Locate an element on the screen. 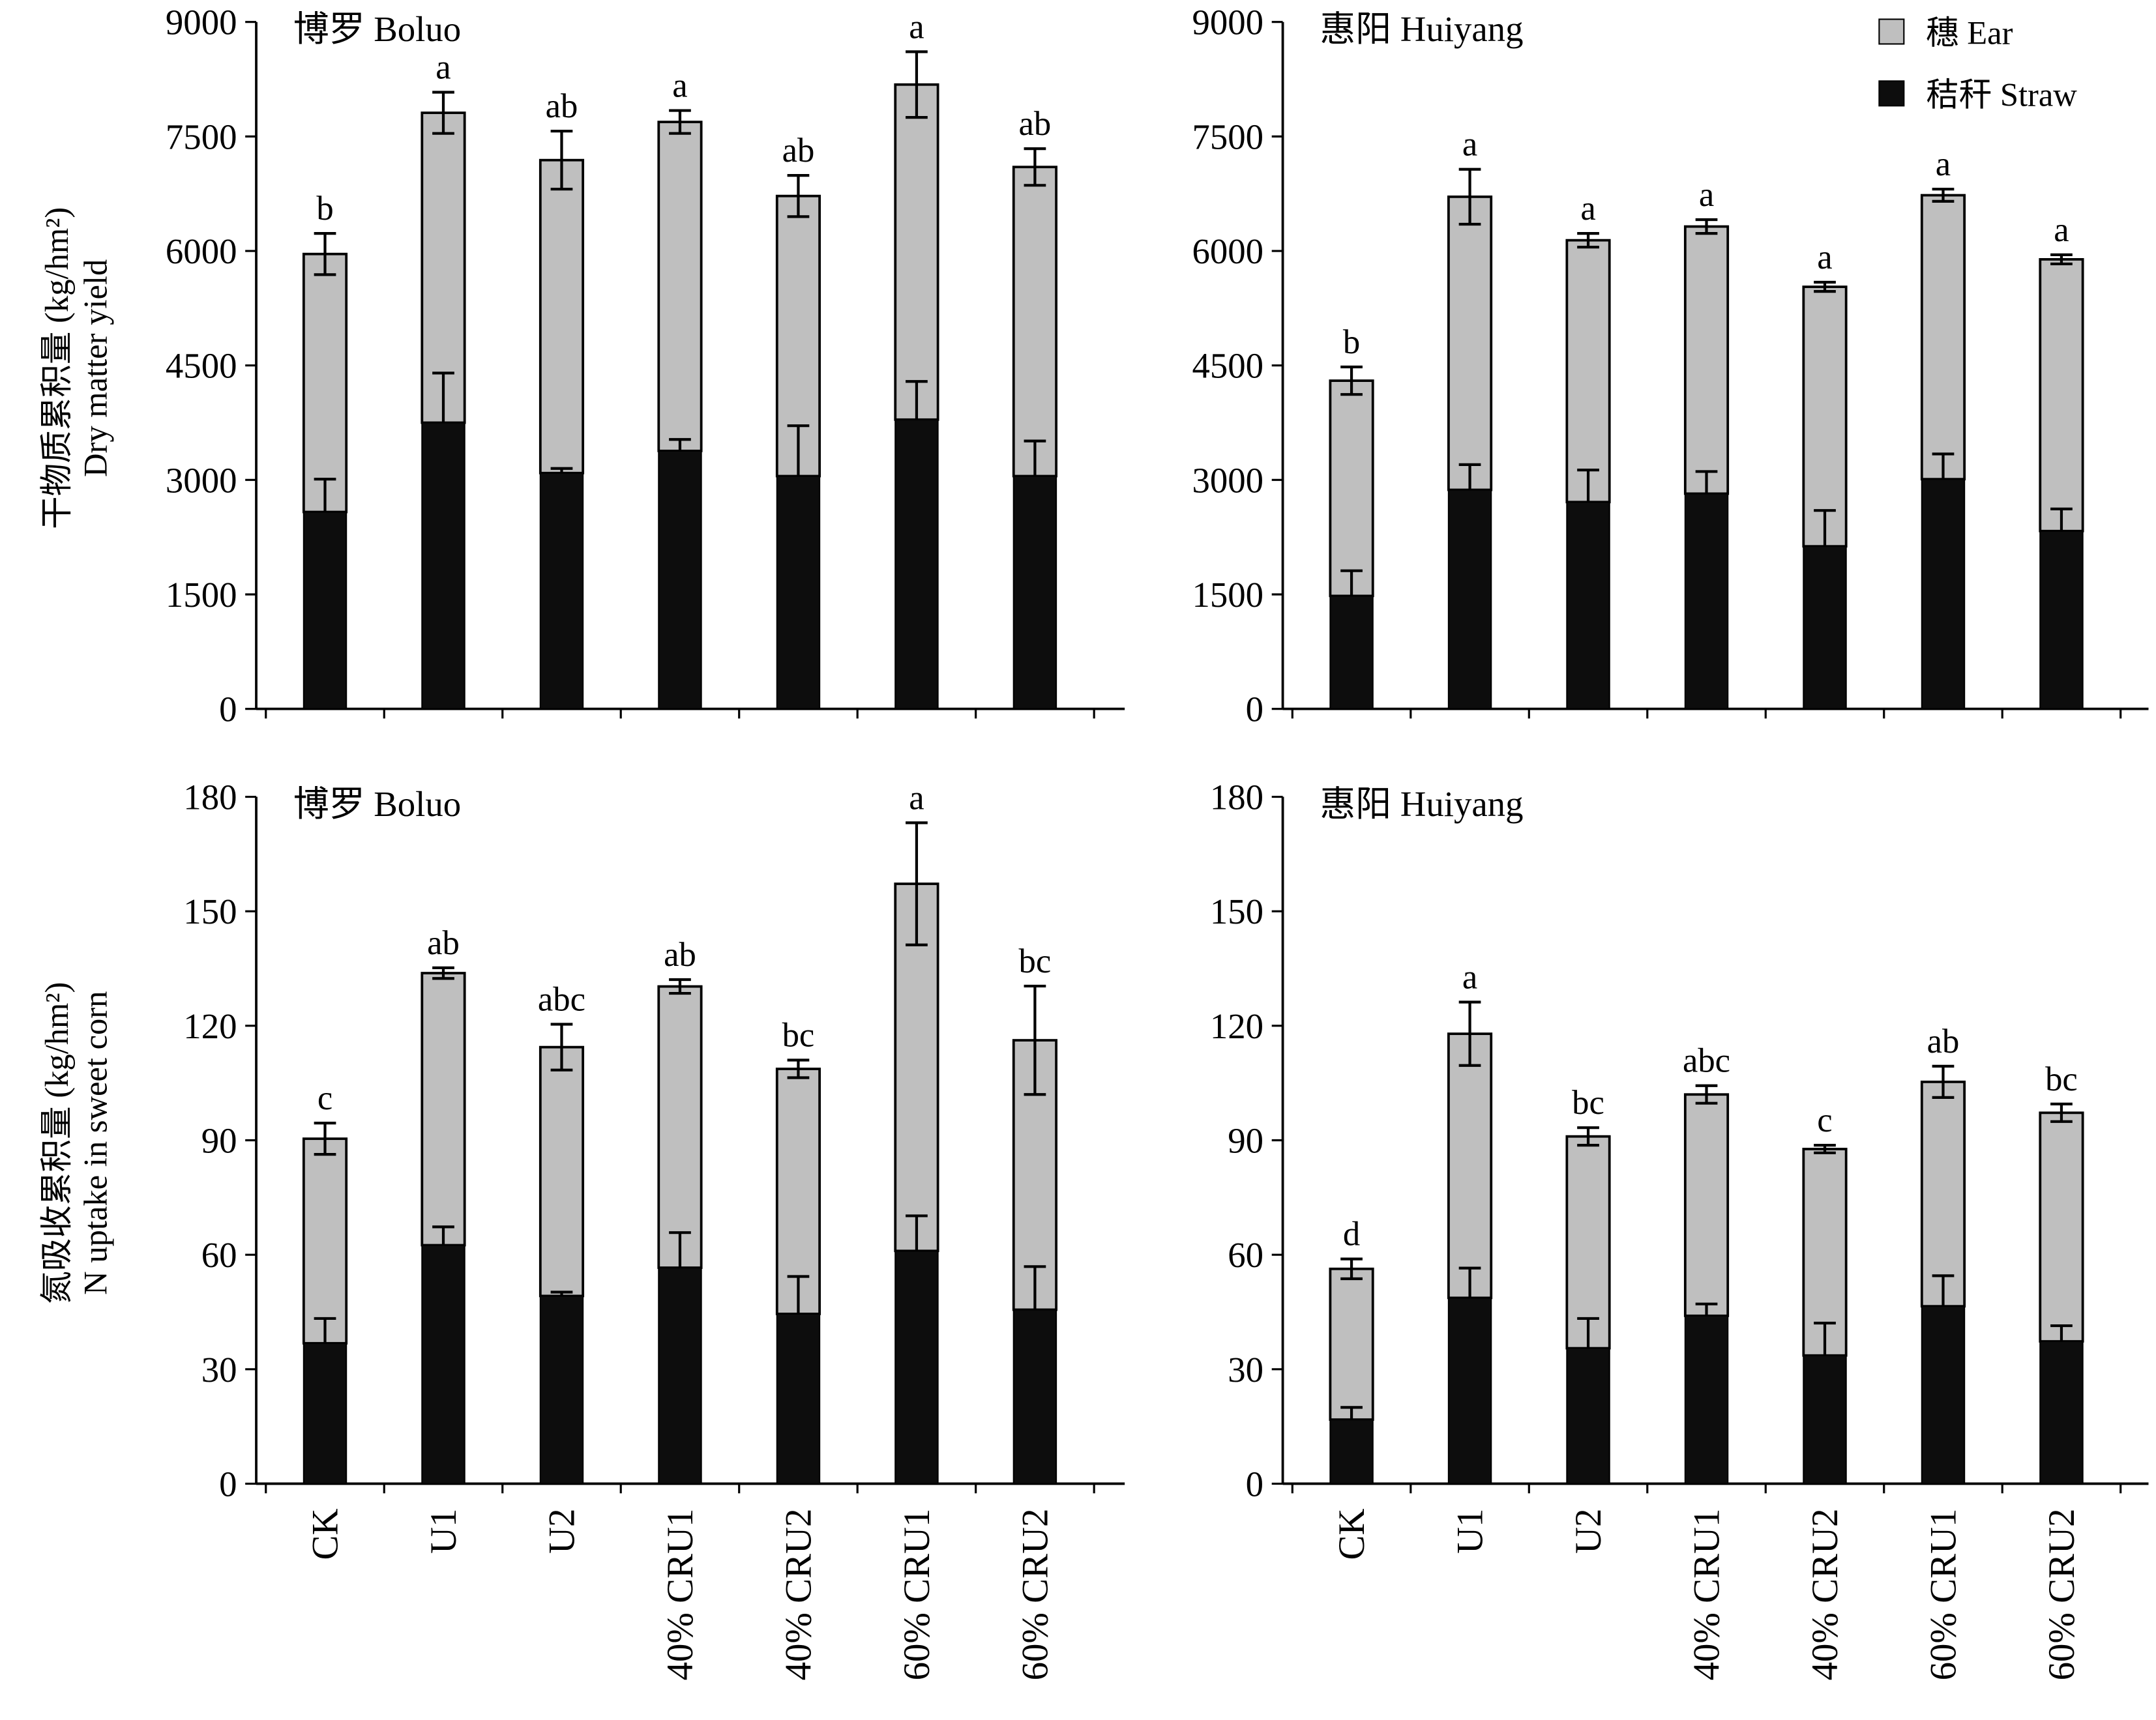 The image size is (2156, 1720). significance-letter: d is located at coordinates (1351, 1234).